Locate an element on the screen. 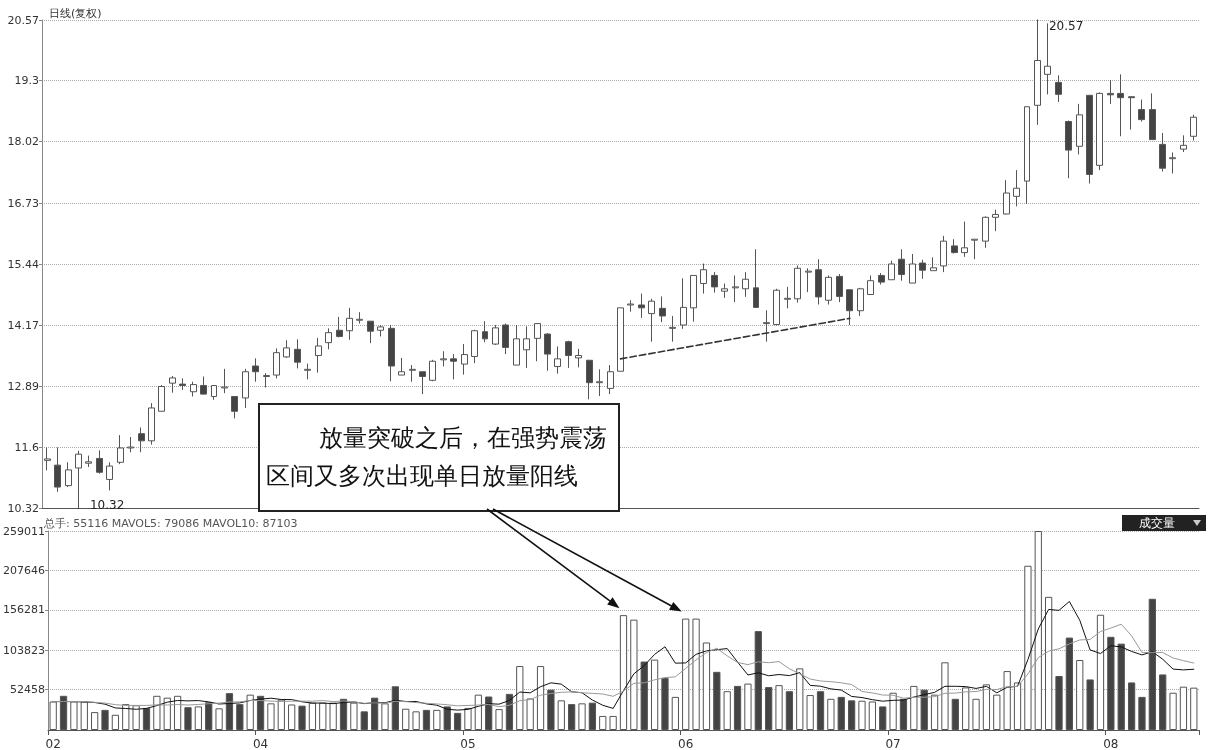 The width and height of the screenshot is (1209, 750). x-tick-label: 07 is located at coordinates (893, 743).